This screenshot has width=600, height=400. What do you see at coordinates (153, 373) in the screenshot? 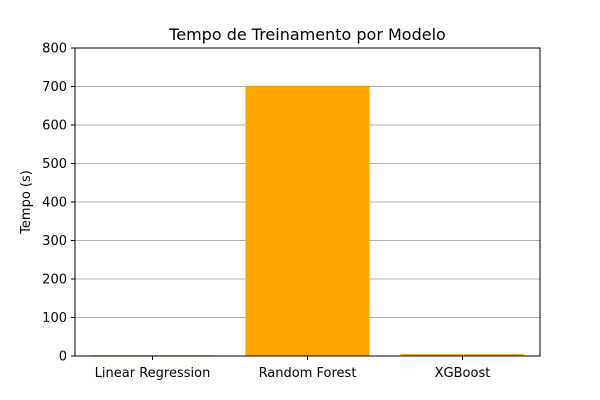
I see `x-tick-label: Linear Regression` at bounding box center [153, 373].